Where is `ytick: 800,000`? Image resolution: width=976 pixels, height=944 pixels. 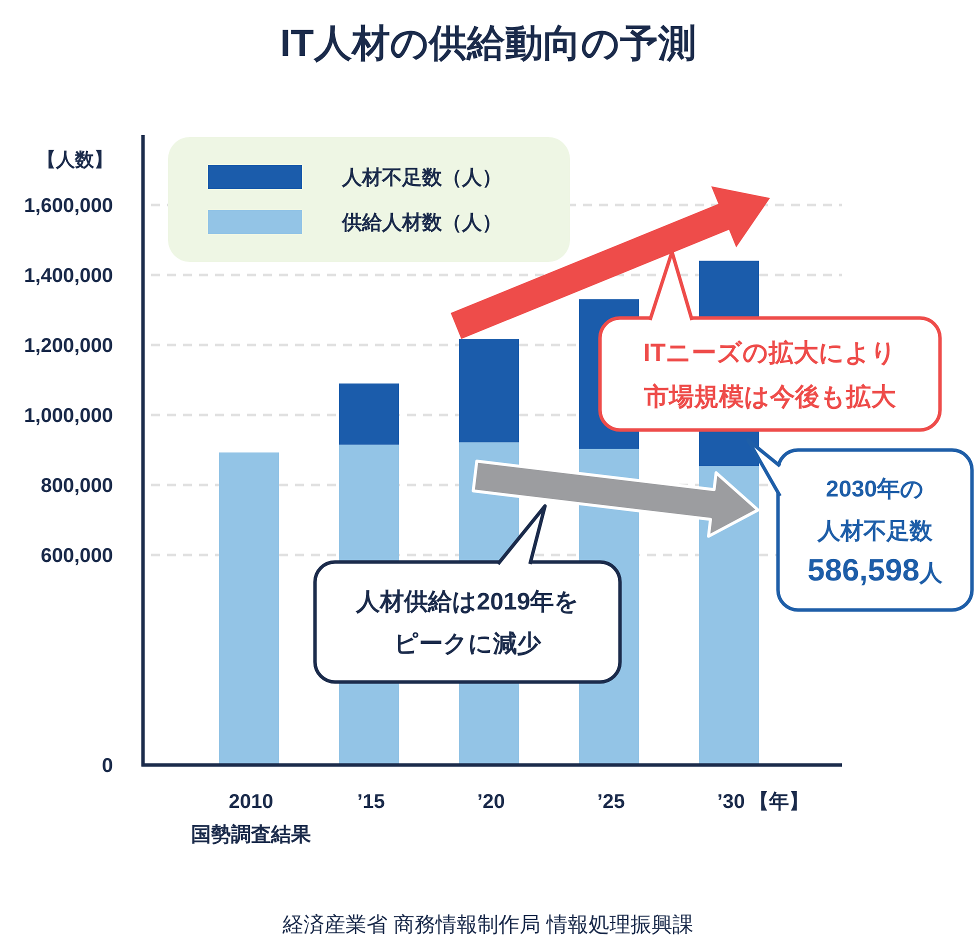
ytick: 800,000 is located at coordinates (76, 486).